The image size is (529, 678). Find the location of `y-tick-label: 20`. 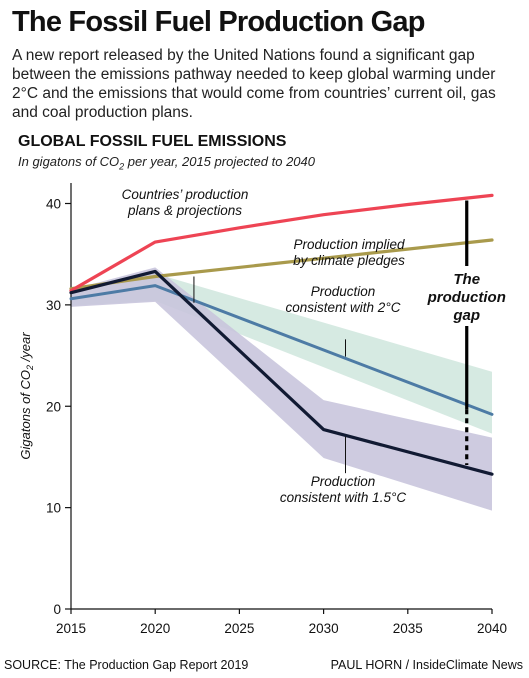

y-tick-label: 20 is located at coordinates (53, 406).